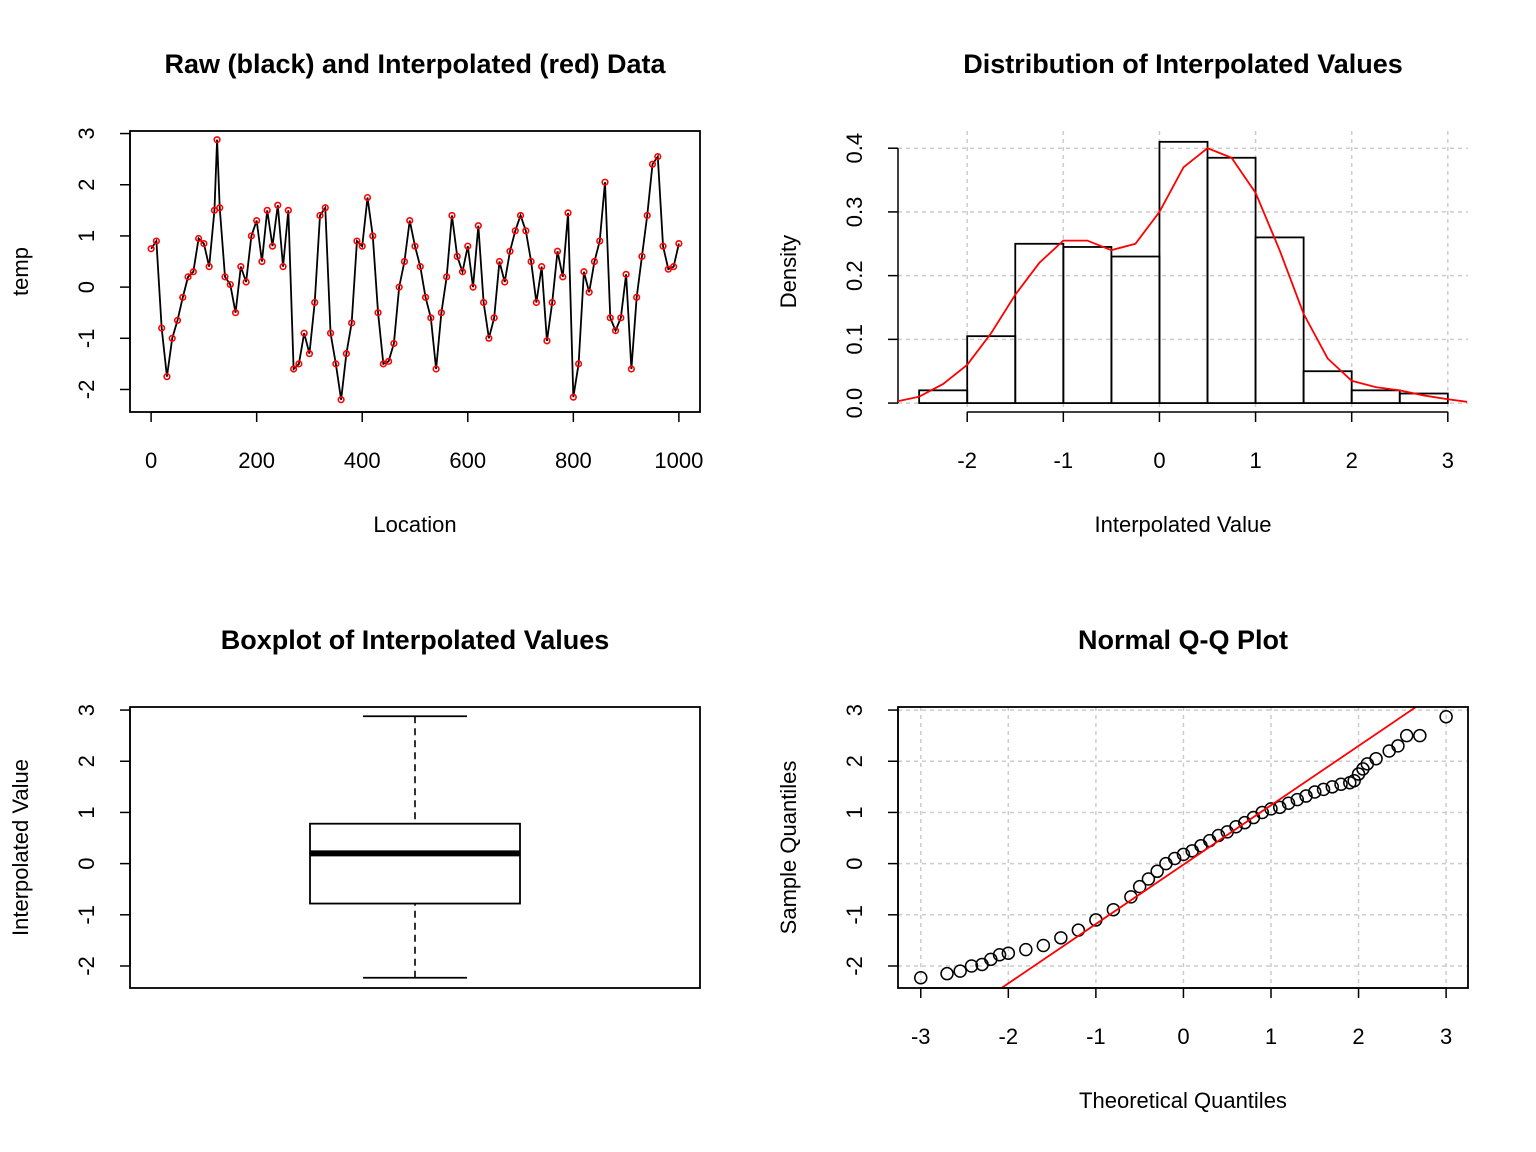 This screenshot has height=1152, width=1536. What do you see at coordinates (20, 847) in the screenshot?
I see `y-axis-label: Interpolated Value` at bounding box center [20, 847].